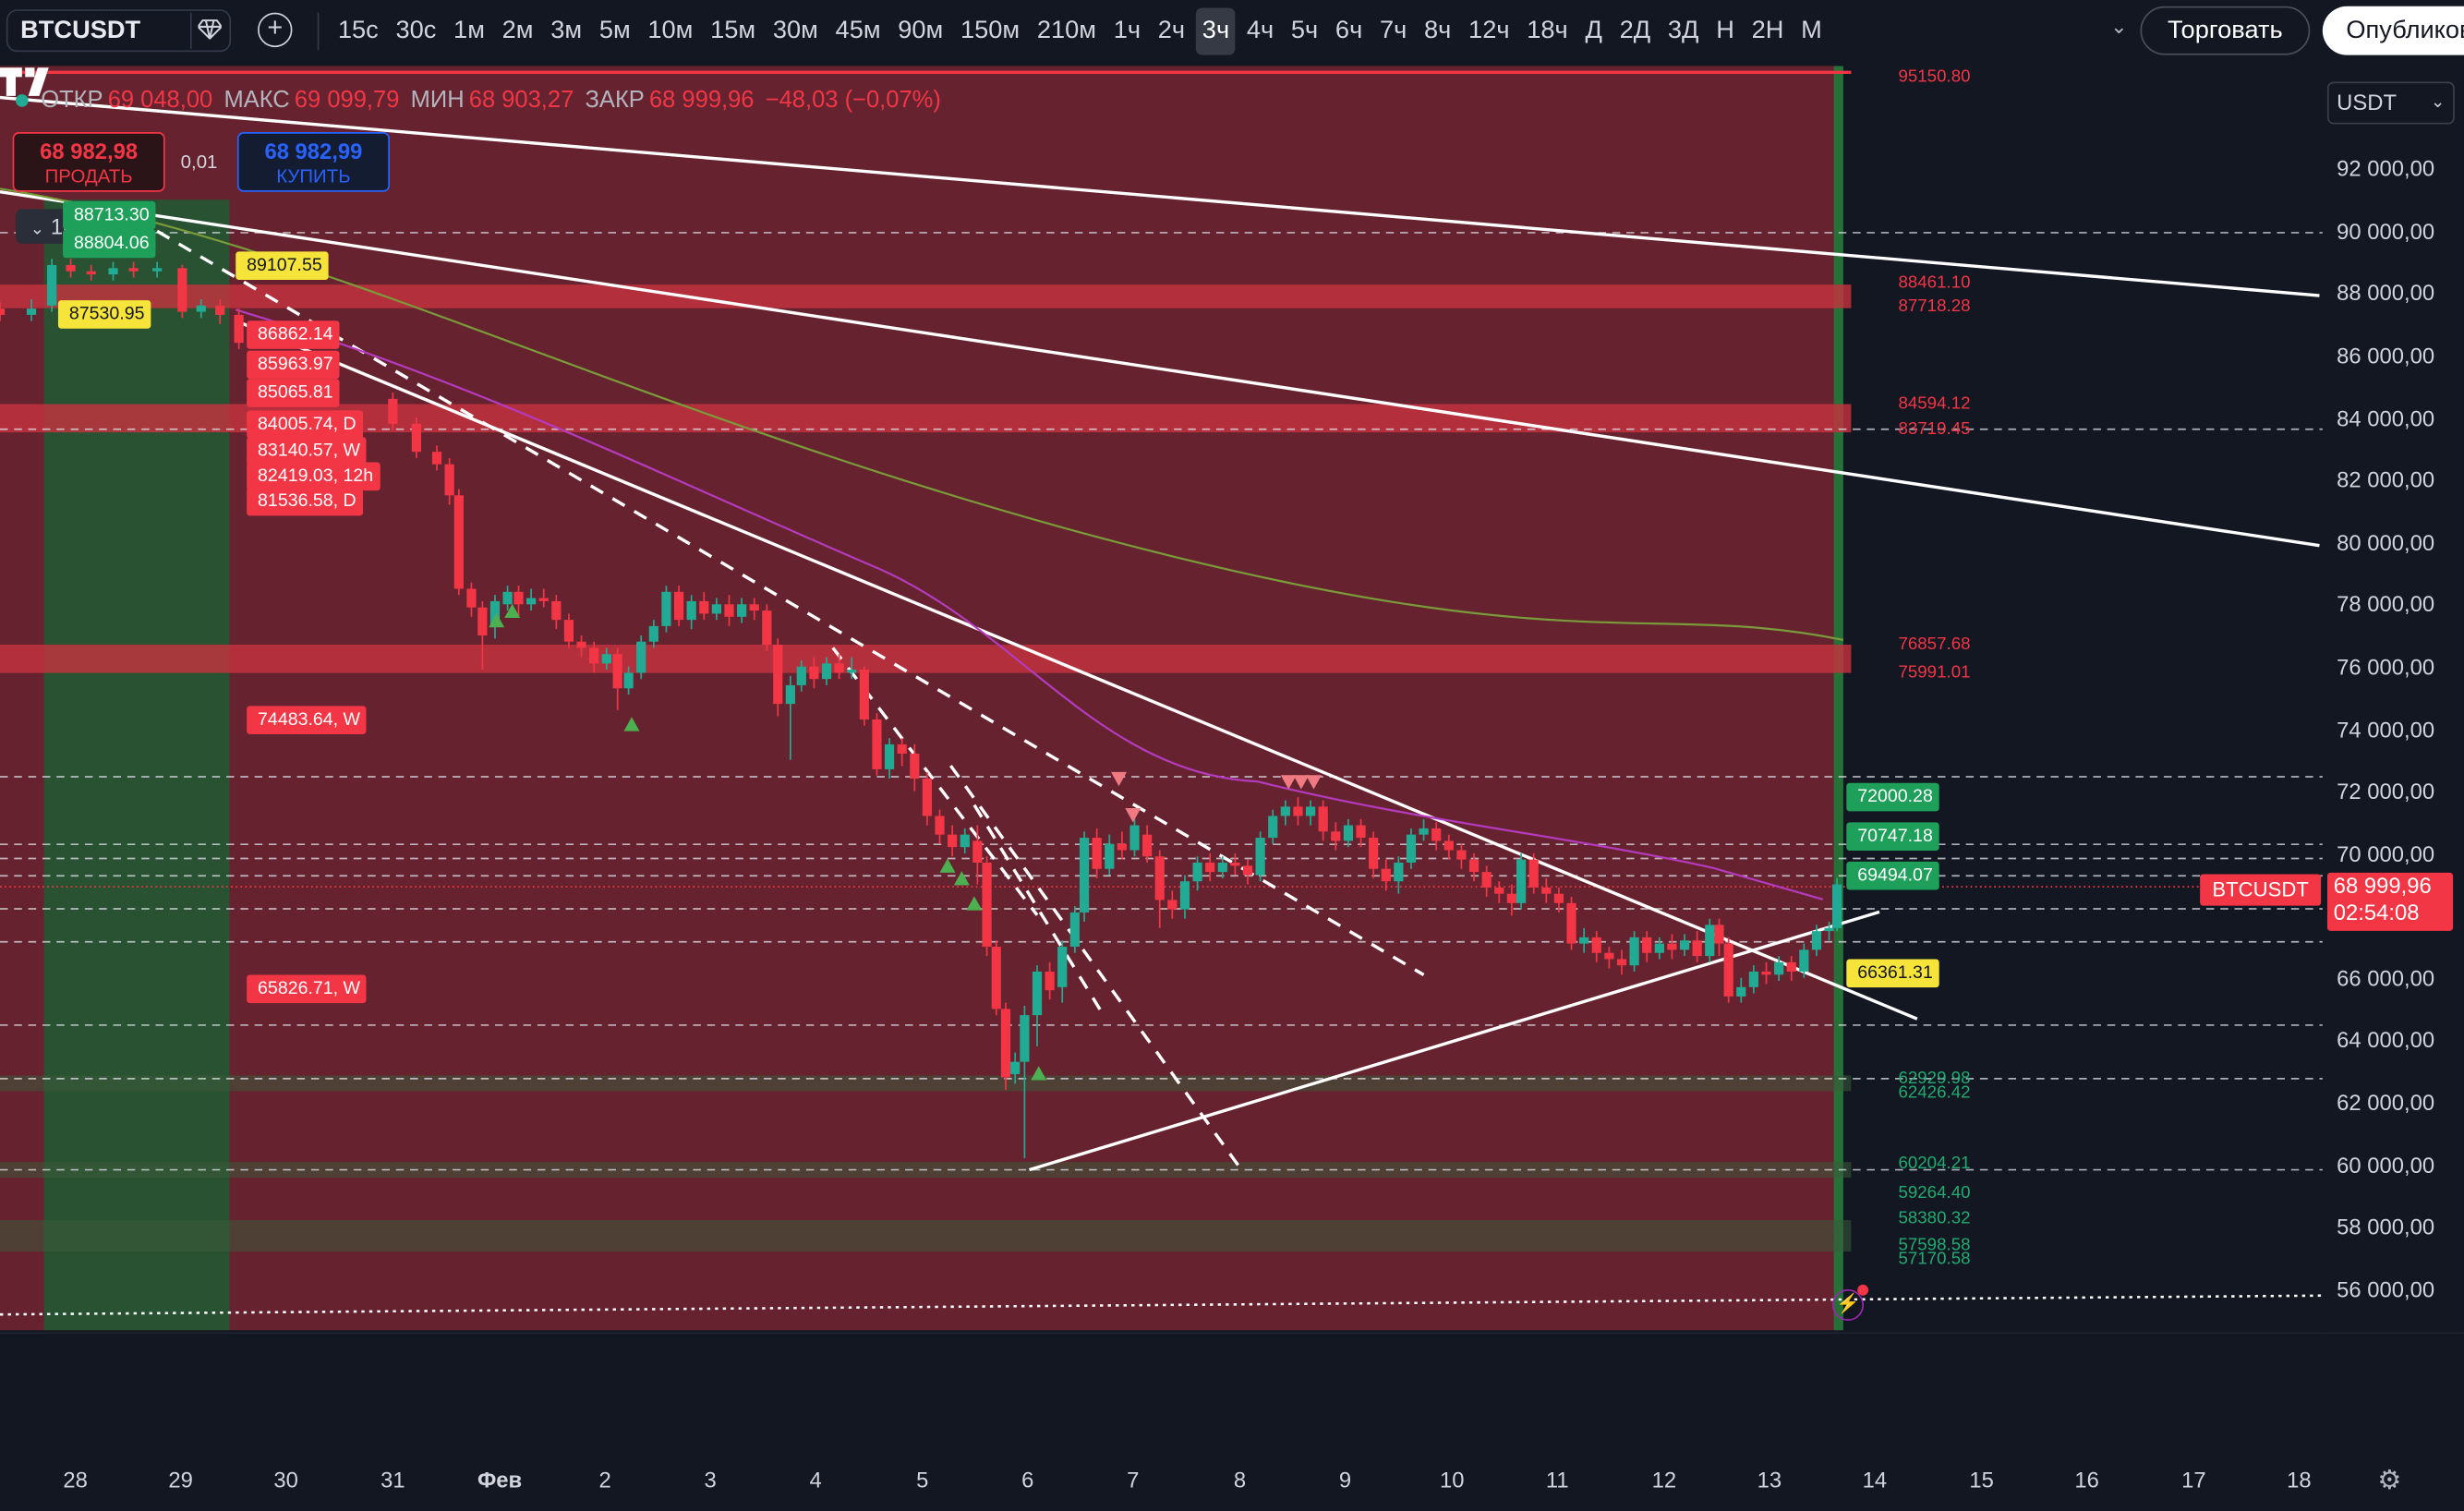  I want to click on time-tick: 7, so click(1133, 1480).